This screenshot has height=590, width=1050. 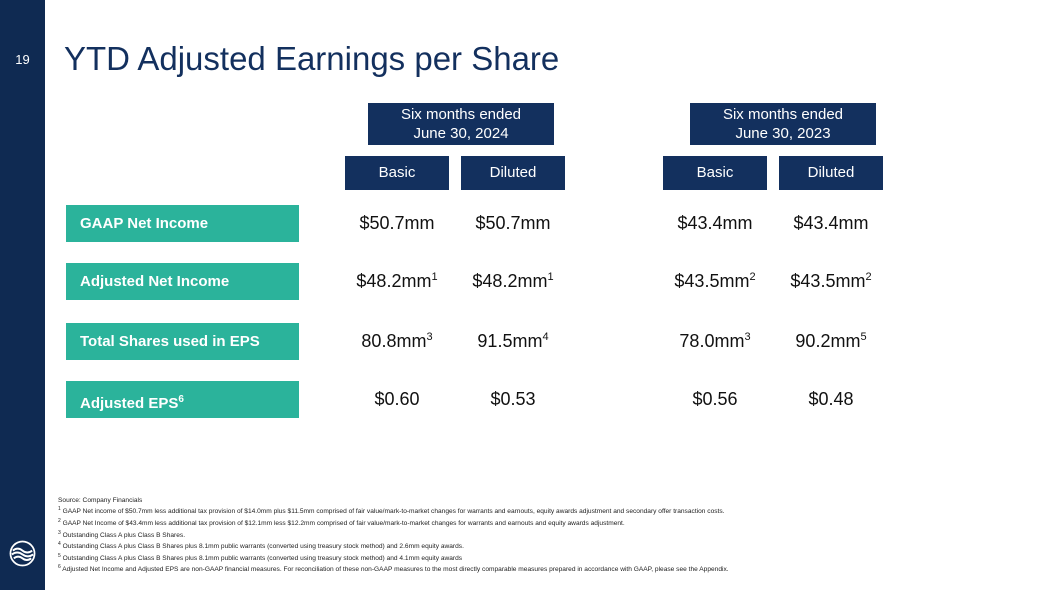 I want to click on column-header-diluted-2024: Diluted, so click(x=513, y=173).